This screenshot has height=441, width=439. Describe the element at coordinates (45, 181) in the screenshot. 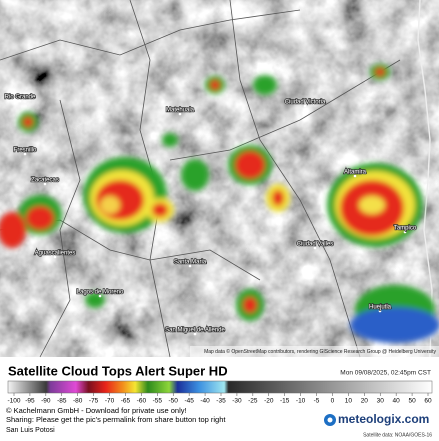

I see `place-label: Zacatecas` at that location.